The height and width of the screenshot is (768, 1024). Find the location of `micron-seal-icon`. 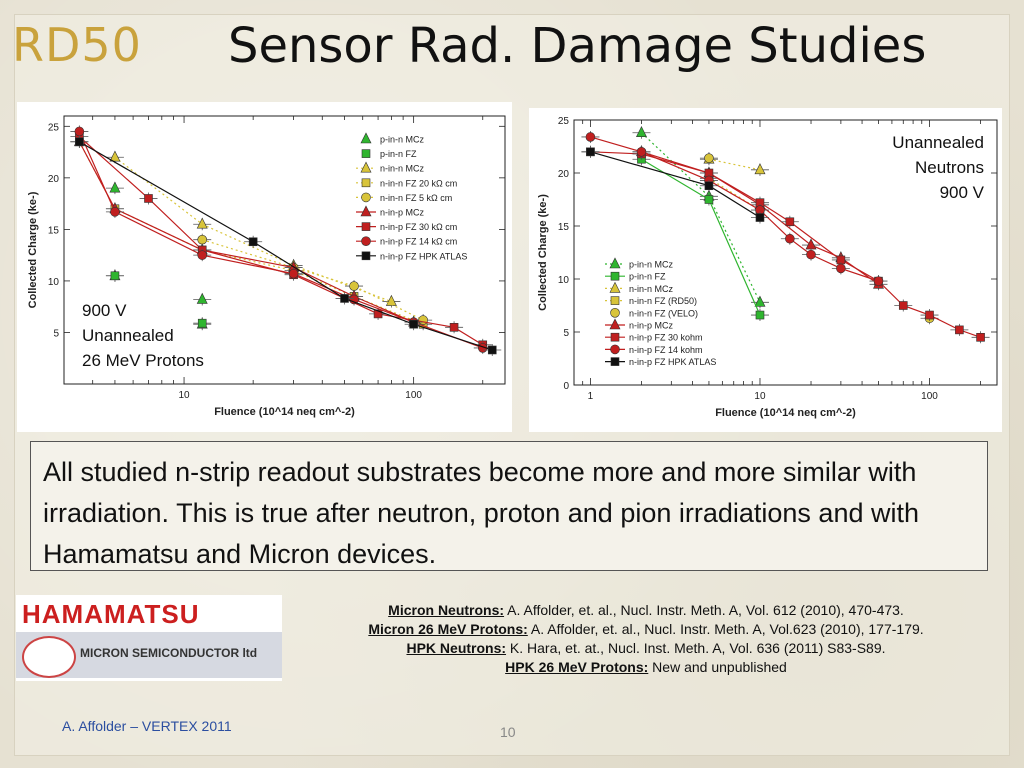

micron-seal-icon is located at coordinates (49, 657).